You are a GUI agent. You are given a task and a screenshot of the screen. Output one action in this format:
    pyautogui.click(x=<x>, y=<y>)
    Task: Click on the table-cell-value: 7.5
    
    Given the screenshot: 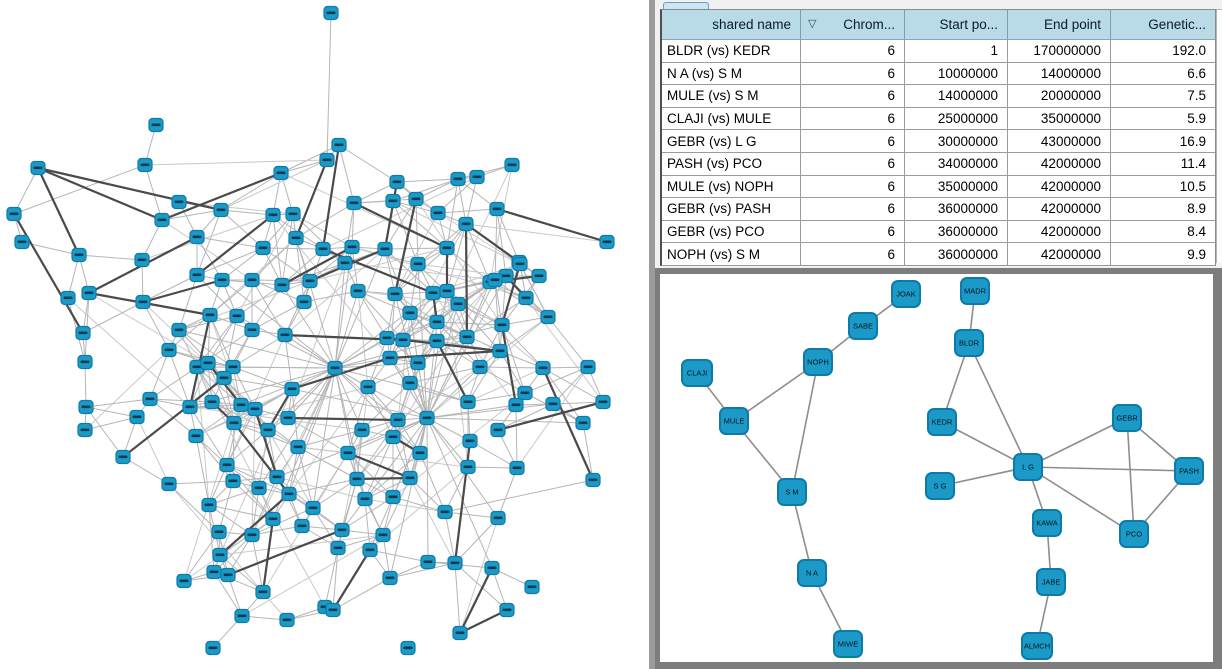 What is the action you would take?
    pyautogui.click(x=1163, y=96)
    